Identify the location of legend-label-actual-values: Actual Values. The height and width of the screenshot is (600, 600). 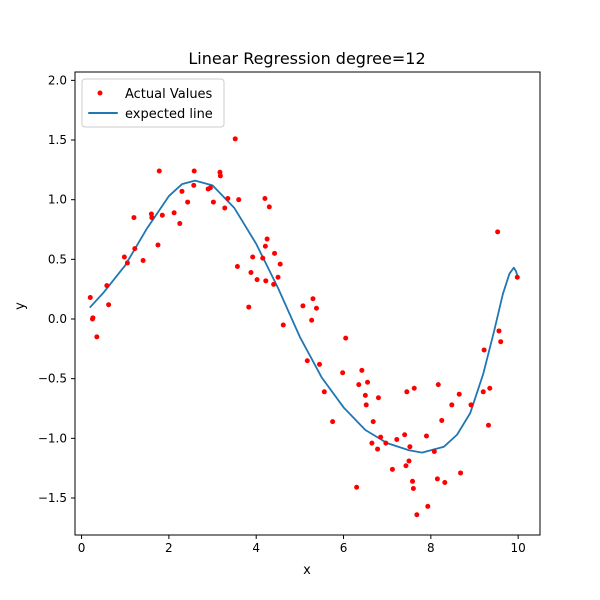
(169, 94).